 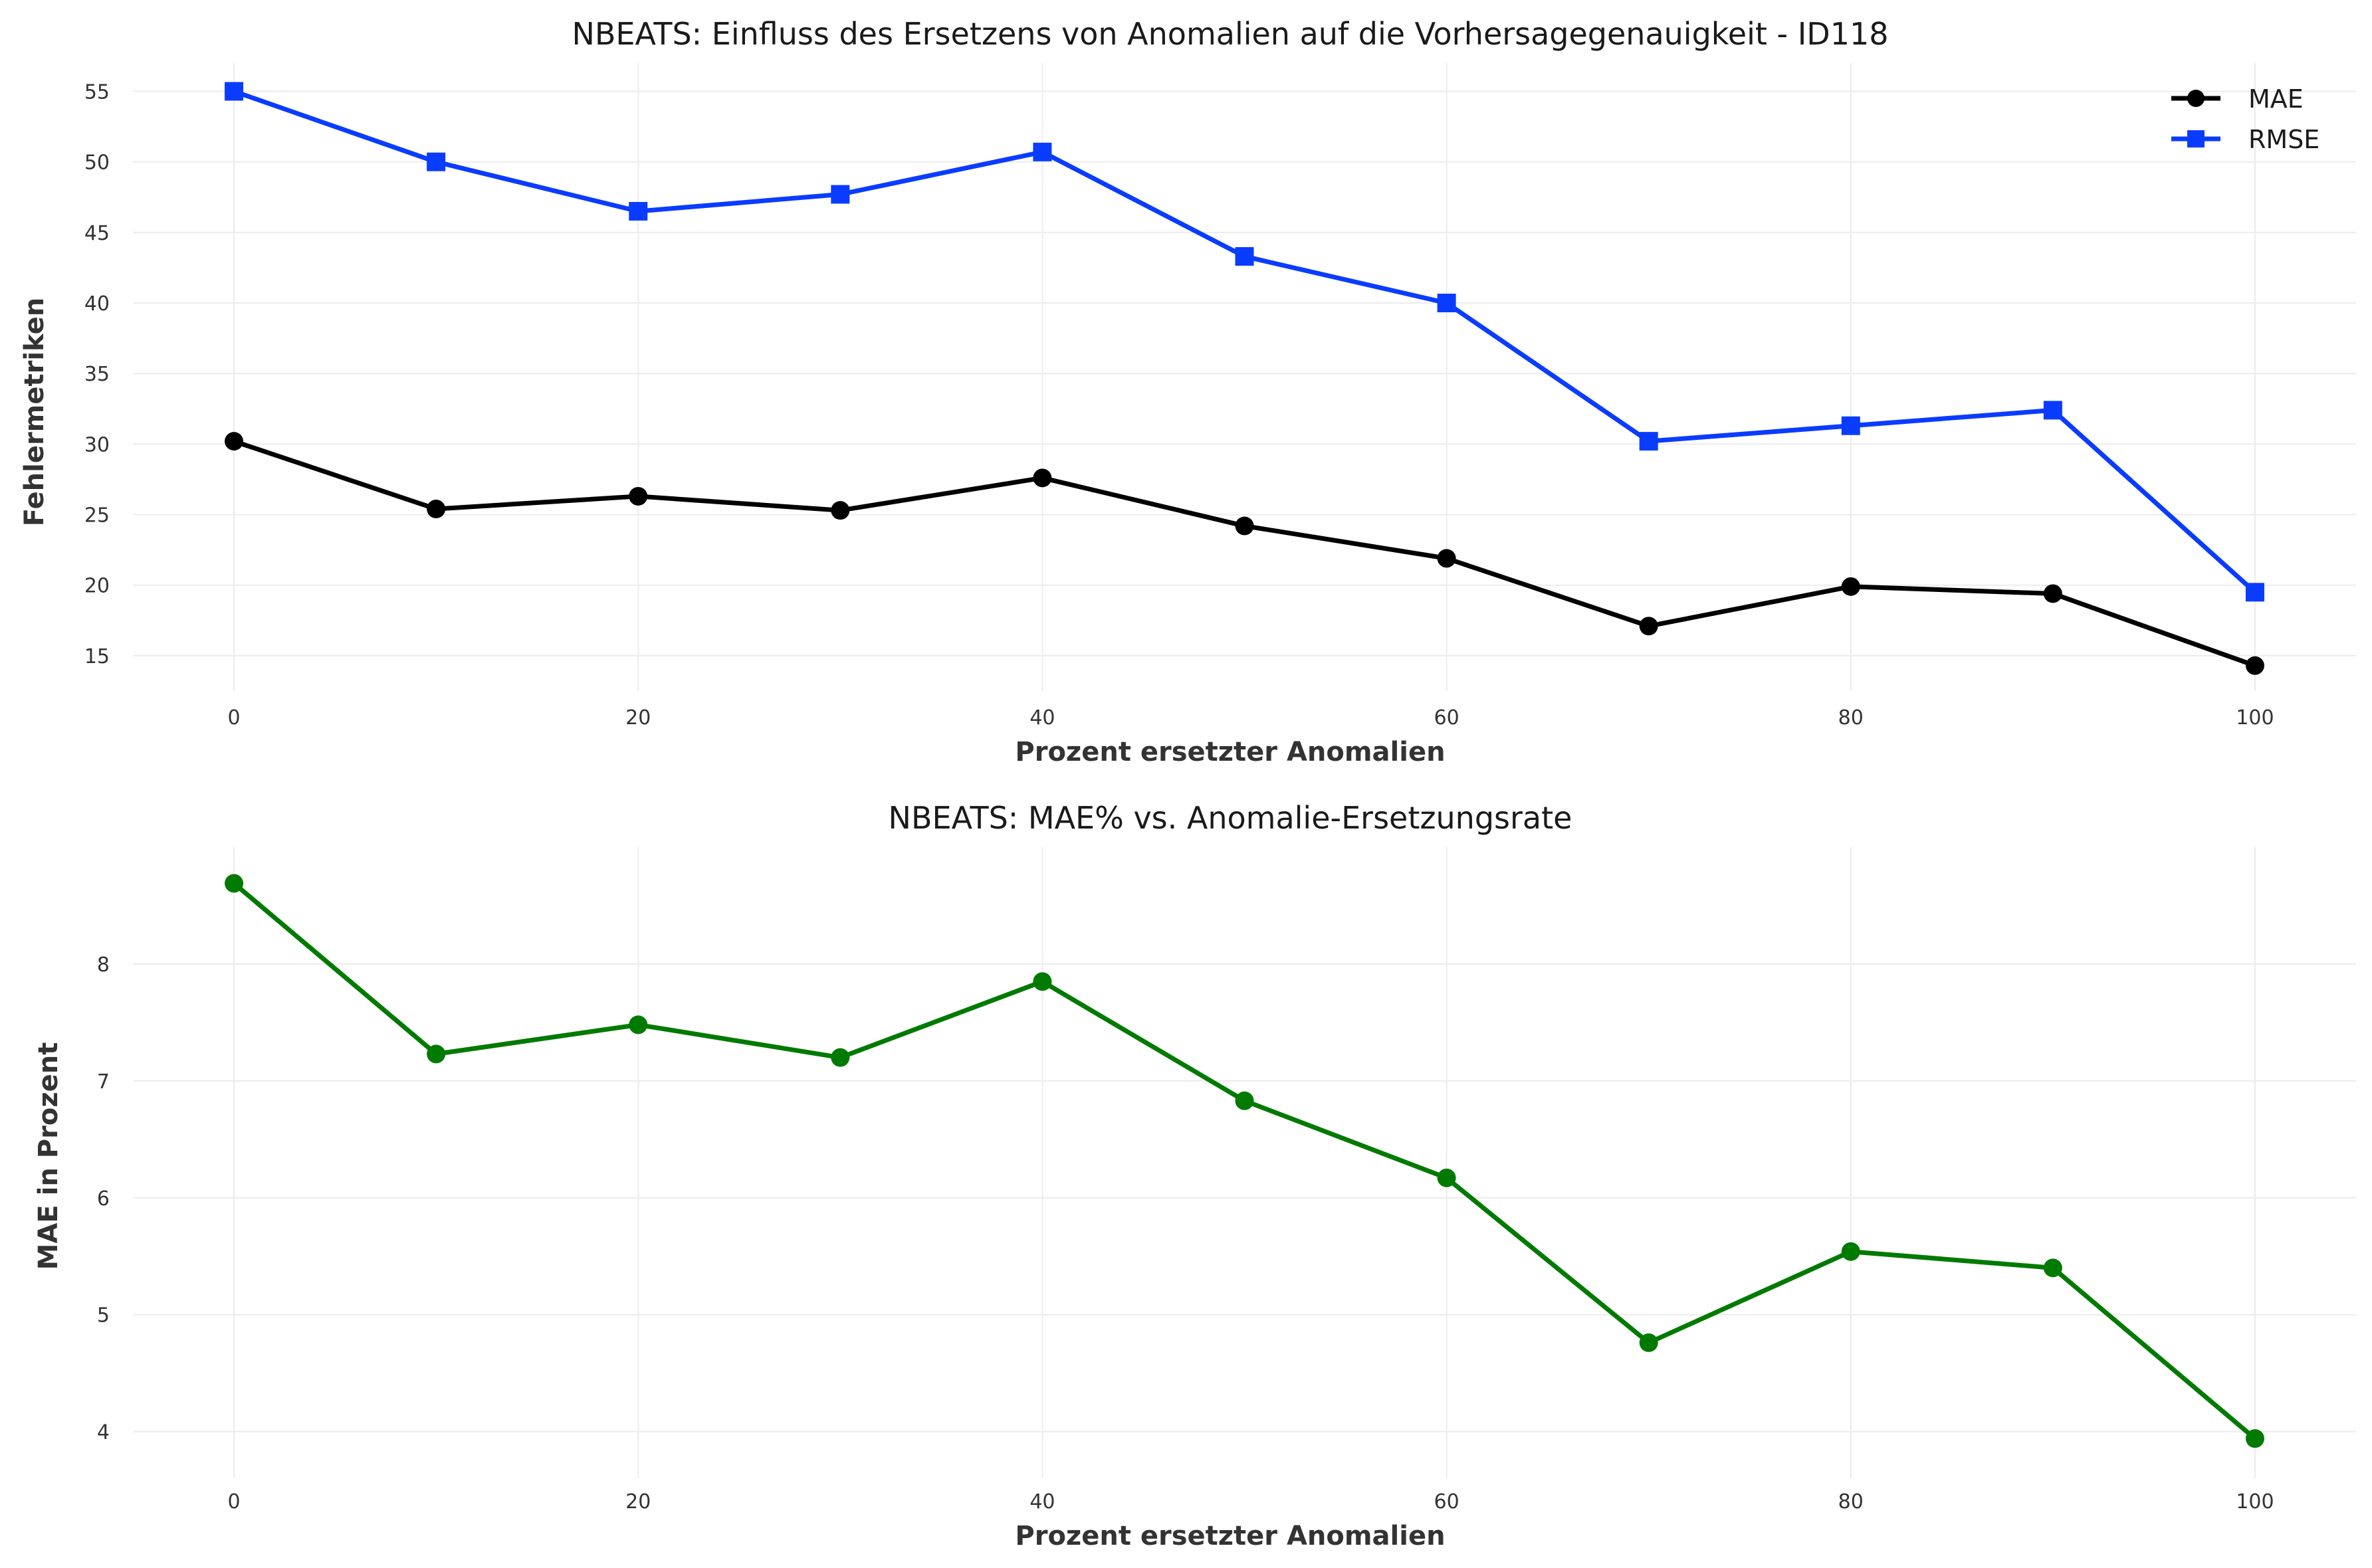 What do you see at coordinates (1230, 818) in the screenshot?
I see `chart-2-title: NBEATS: MAE% vs. Anomalie-Ersetzungsrate` at bounding box center [1230, 818].